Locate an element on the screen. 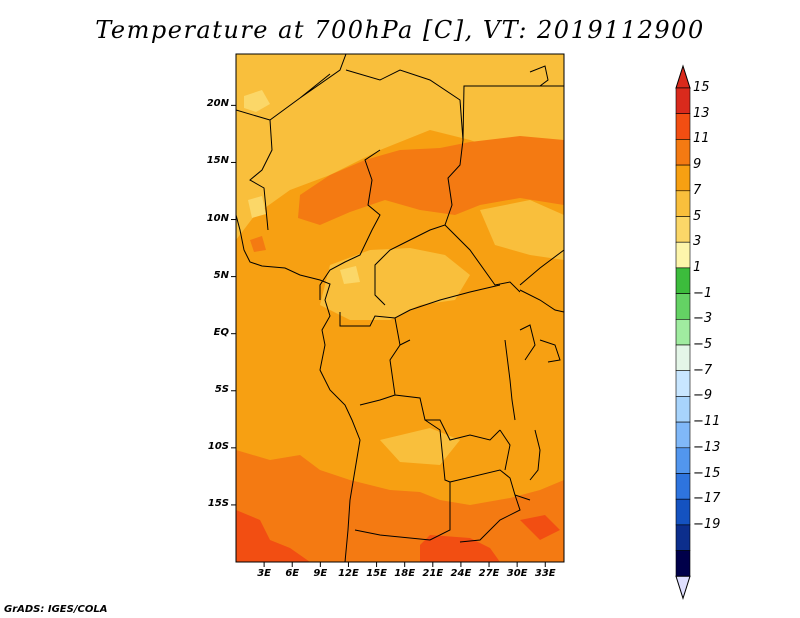 The image size is (800, 618). colorbar-label: −11 is located at coordinates (707, 422).